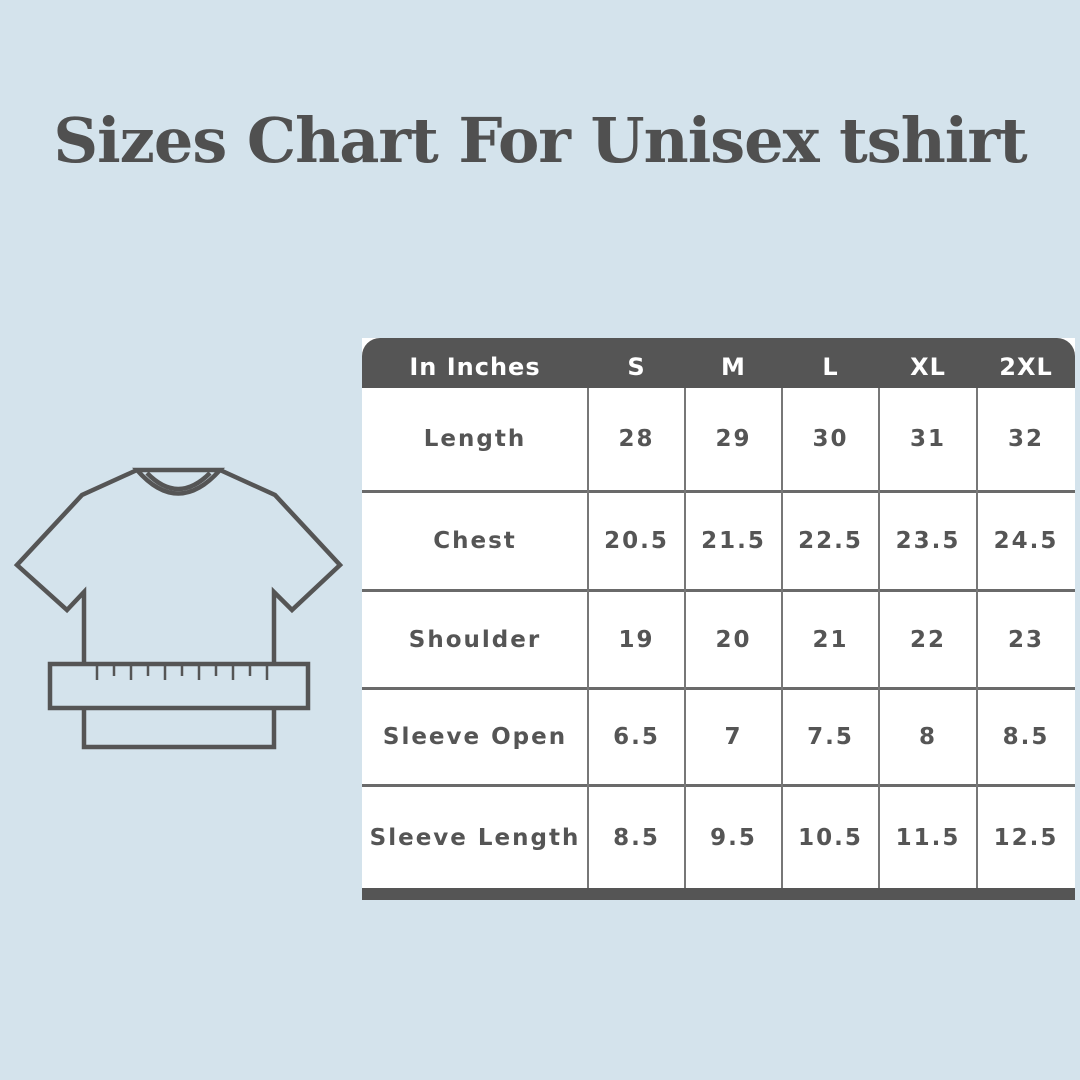 The height and width of the screenshot is (1080, 1080). What do you see at coordinates (178, 608) in the screenshot?
I see `tshirt-with-measuring-tape-icon` at bounding box center [178, 608].